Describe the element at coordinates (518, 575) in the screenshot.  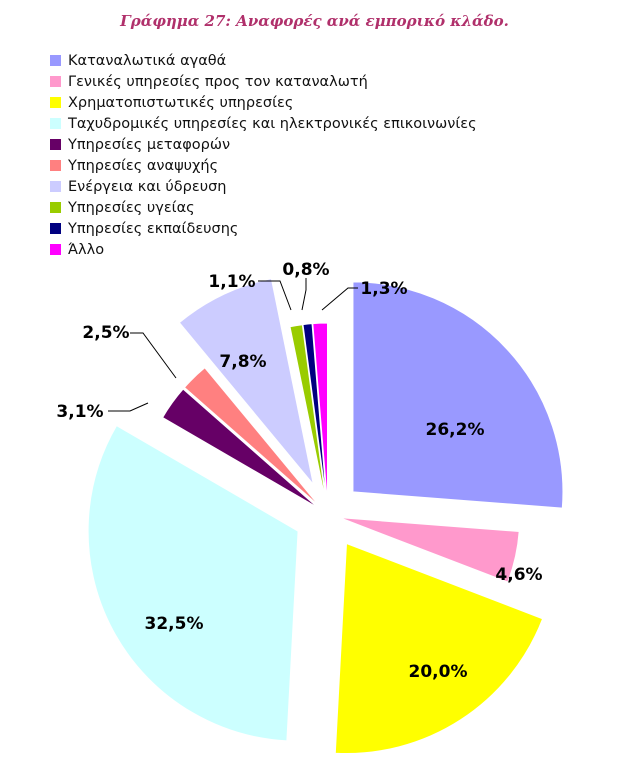
I see `slice-data-label: 4,6%` at that location.